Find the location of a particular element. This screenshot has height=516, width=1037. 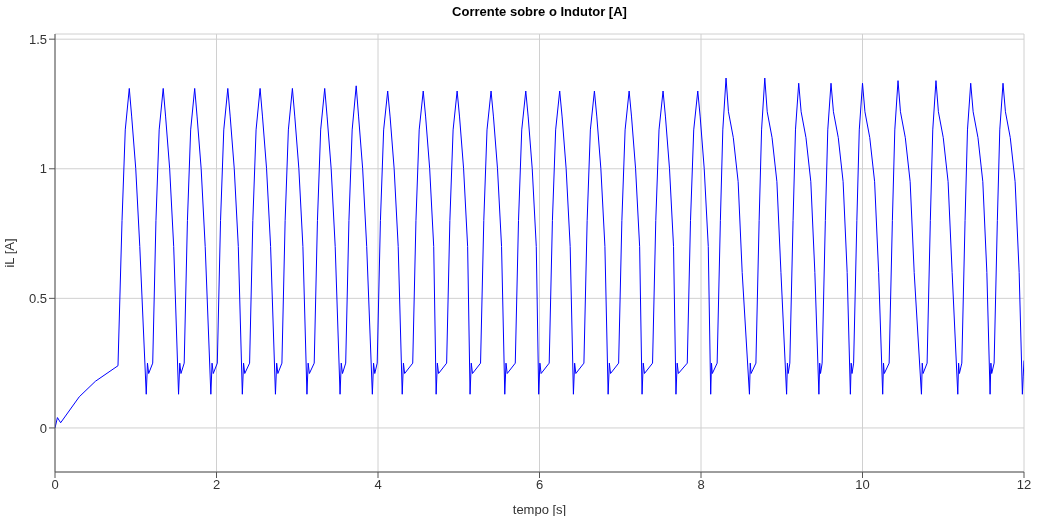

x-tick-label: 10 is located at coordinates (862, 485).